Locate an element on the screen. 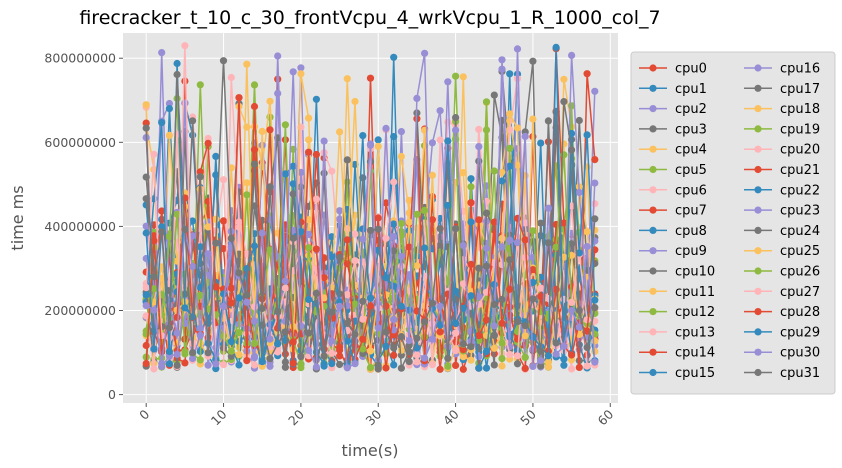  legend-item-cpu16: cpu16 is located at coordinates (782, 69).